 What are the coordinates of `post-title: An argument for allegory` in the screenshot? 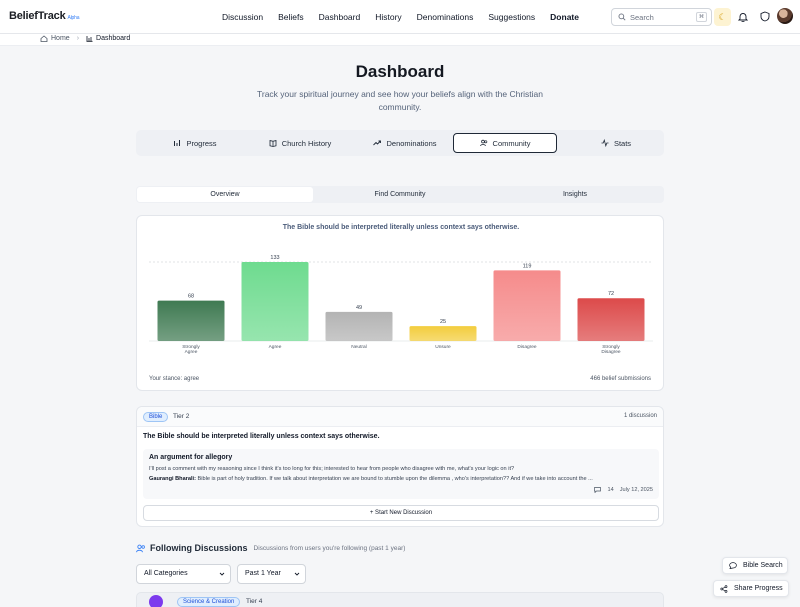 It's located at (191, 457).